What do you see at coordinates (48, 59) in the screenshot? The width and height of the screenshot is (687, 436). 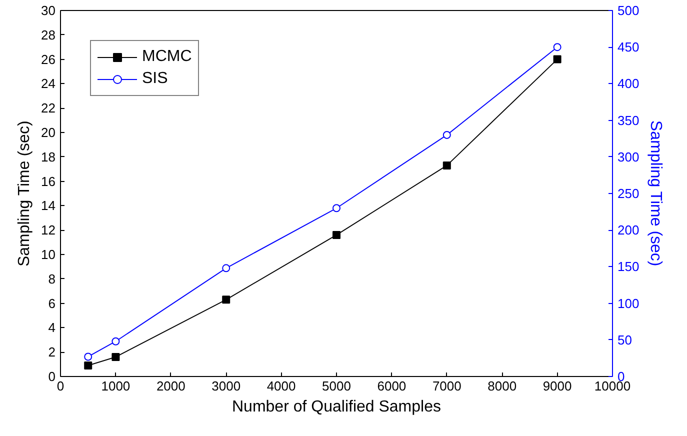 I see `y-tick-label: 26` at bounding box center [48, 59].